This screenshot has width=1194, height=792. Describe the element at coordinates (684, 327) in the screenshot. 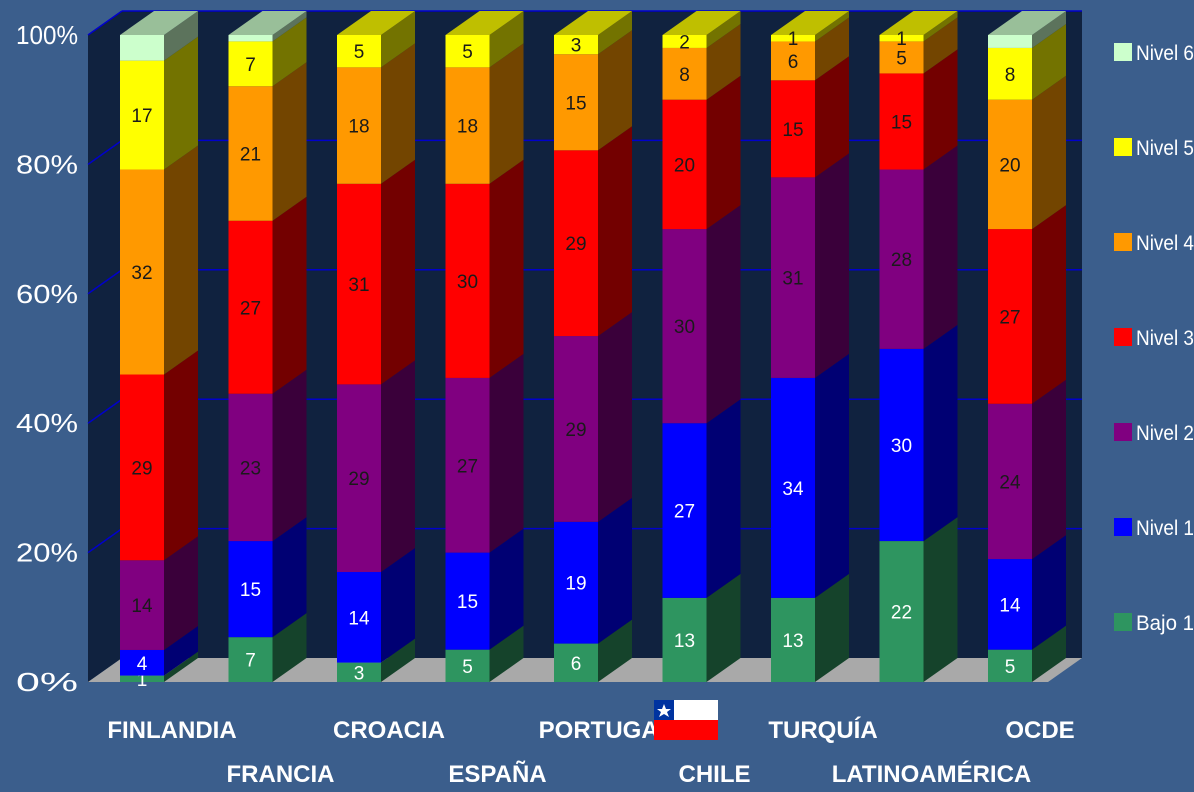

I see `data-label: 30` at that location.